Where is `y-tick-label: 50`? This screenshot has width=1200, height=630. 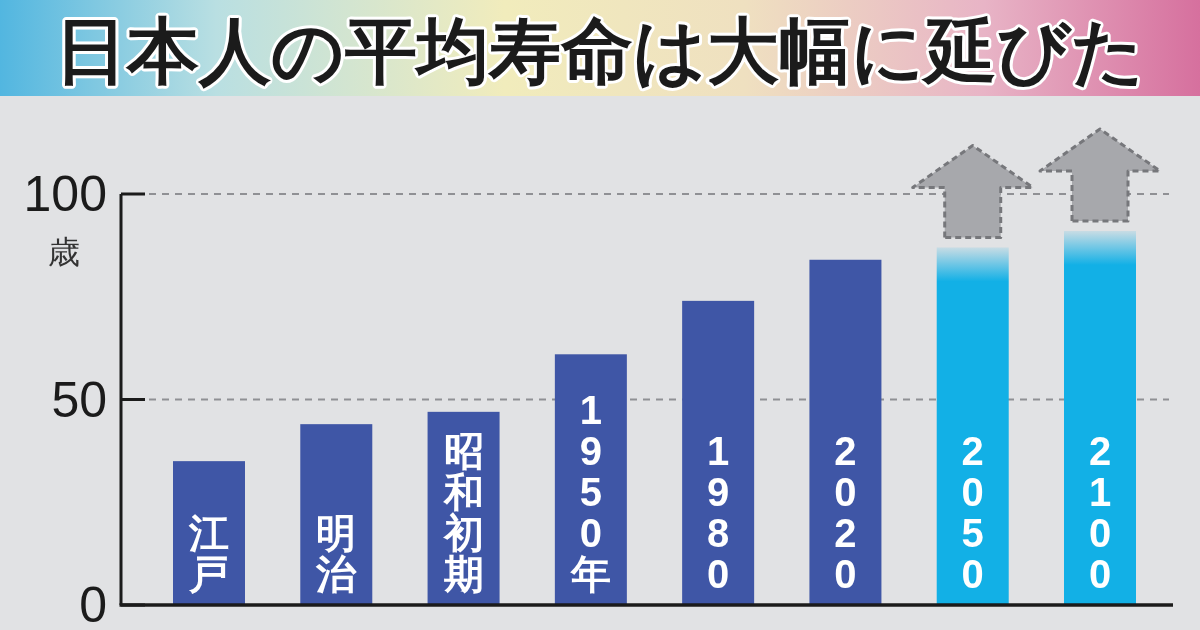
y-tick-label: 50 is located at coordinates (79, 399).